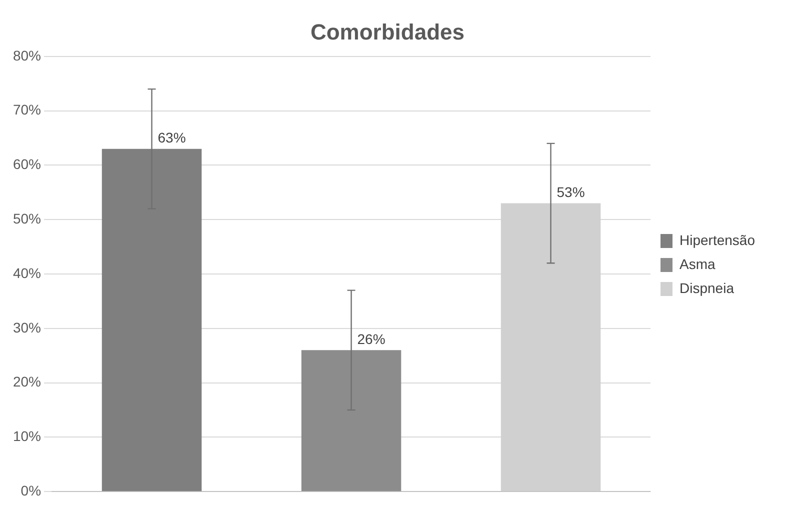 The width and height of the screenshot is (785, 530). I want to click on legend-label: Hipertensão, so click(718, 240).